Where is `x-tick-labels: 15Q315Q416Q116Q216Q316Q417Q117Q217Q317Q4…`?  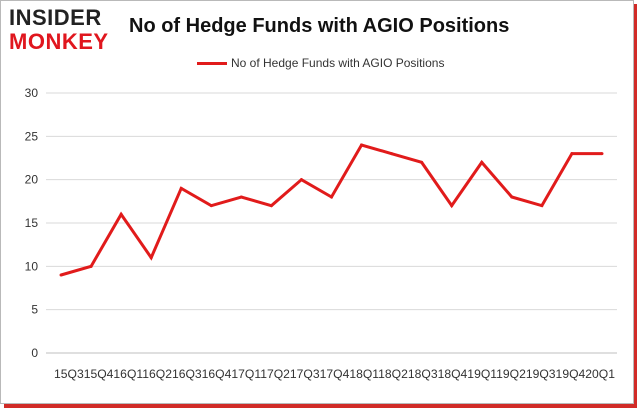
x-tick-labels: 15Q315Q416Q116Q216Q316Q417Q117Q217Q317Q4… is located at coordinates (334, 374).